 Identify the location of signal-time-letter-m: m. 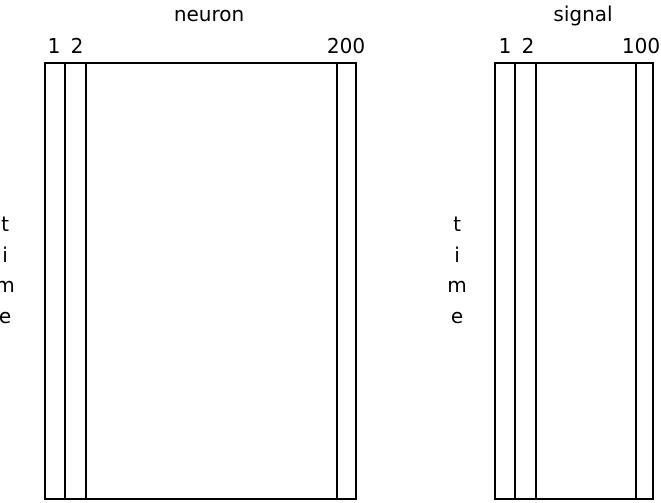
(457, 285).